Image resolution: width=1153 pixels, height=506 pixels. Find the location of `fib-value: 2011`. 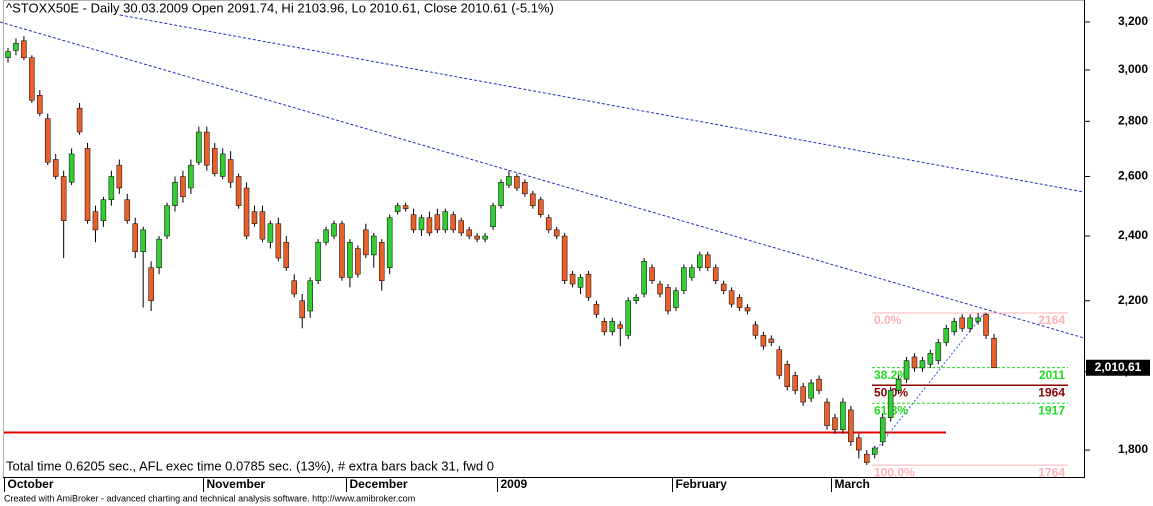

fib-value: 2011 is located at coordinates (1052, 375).